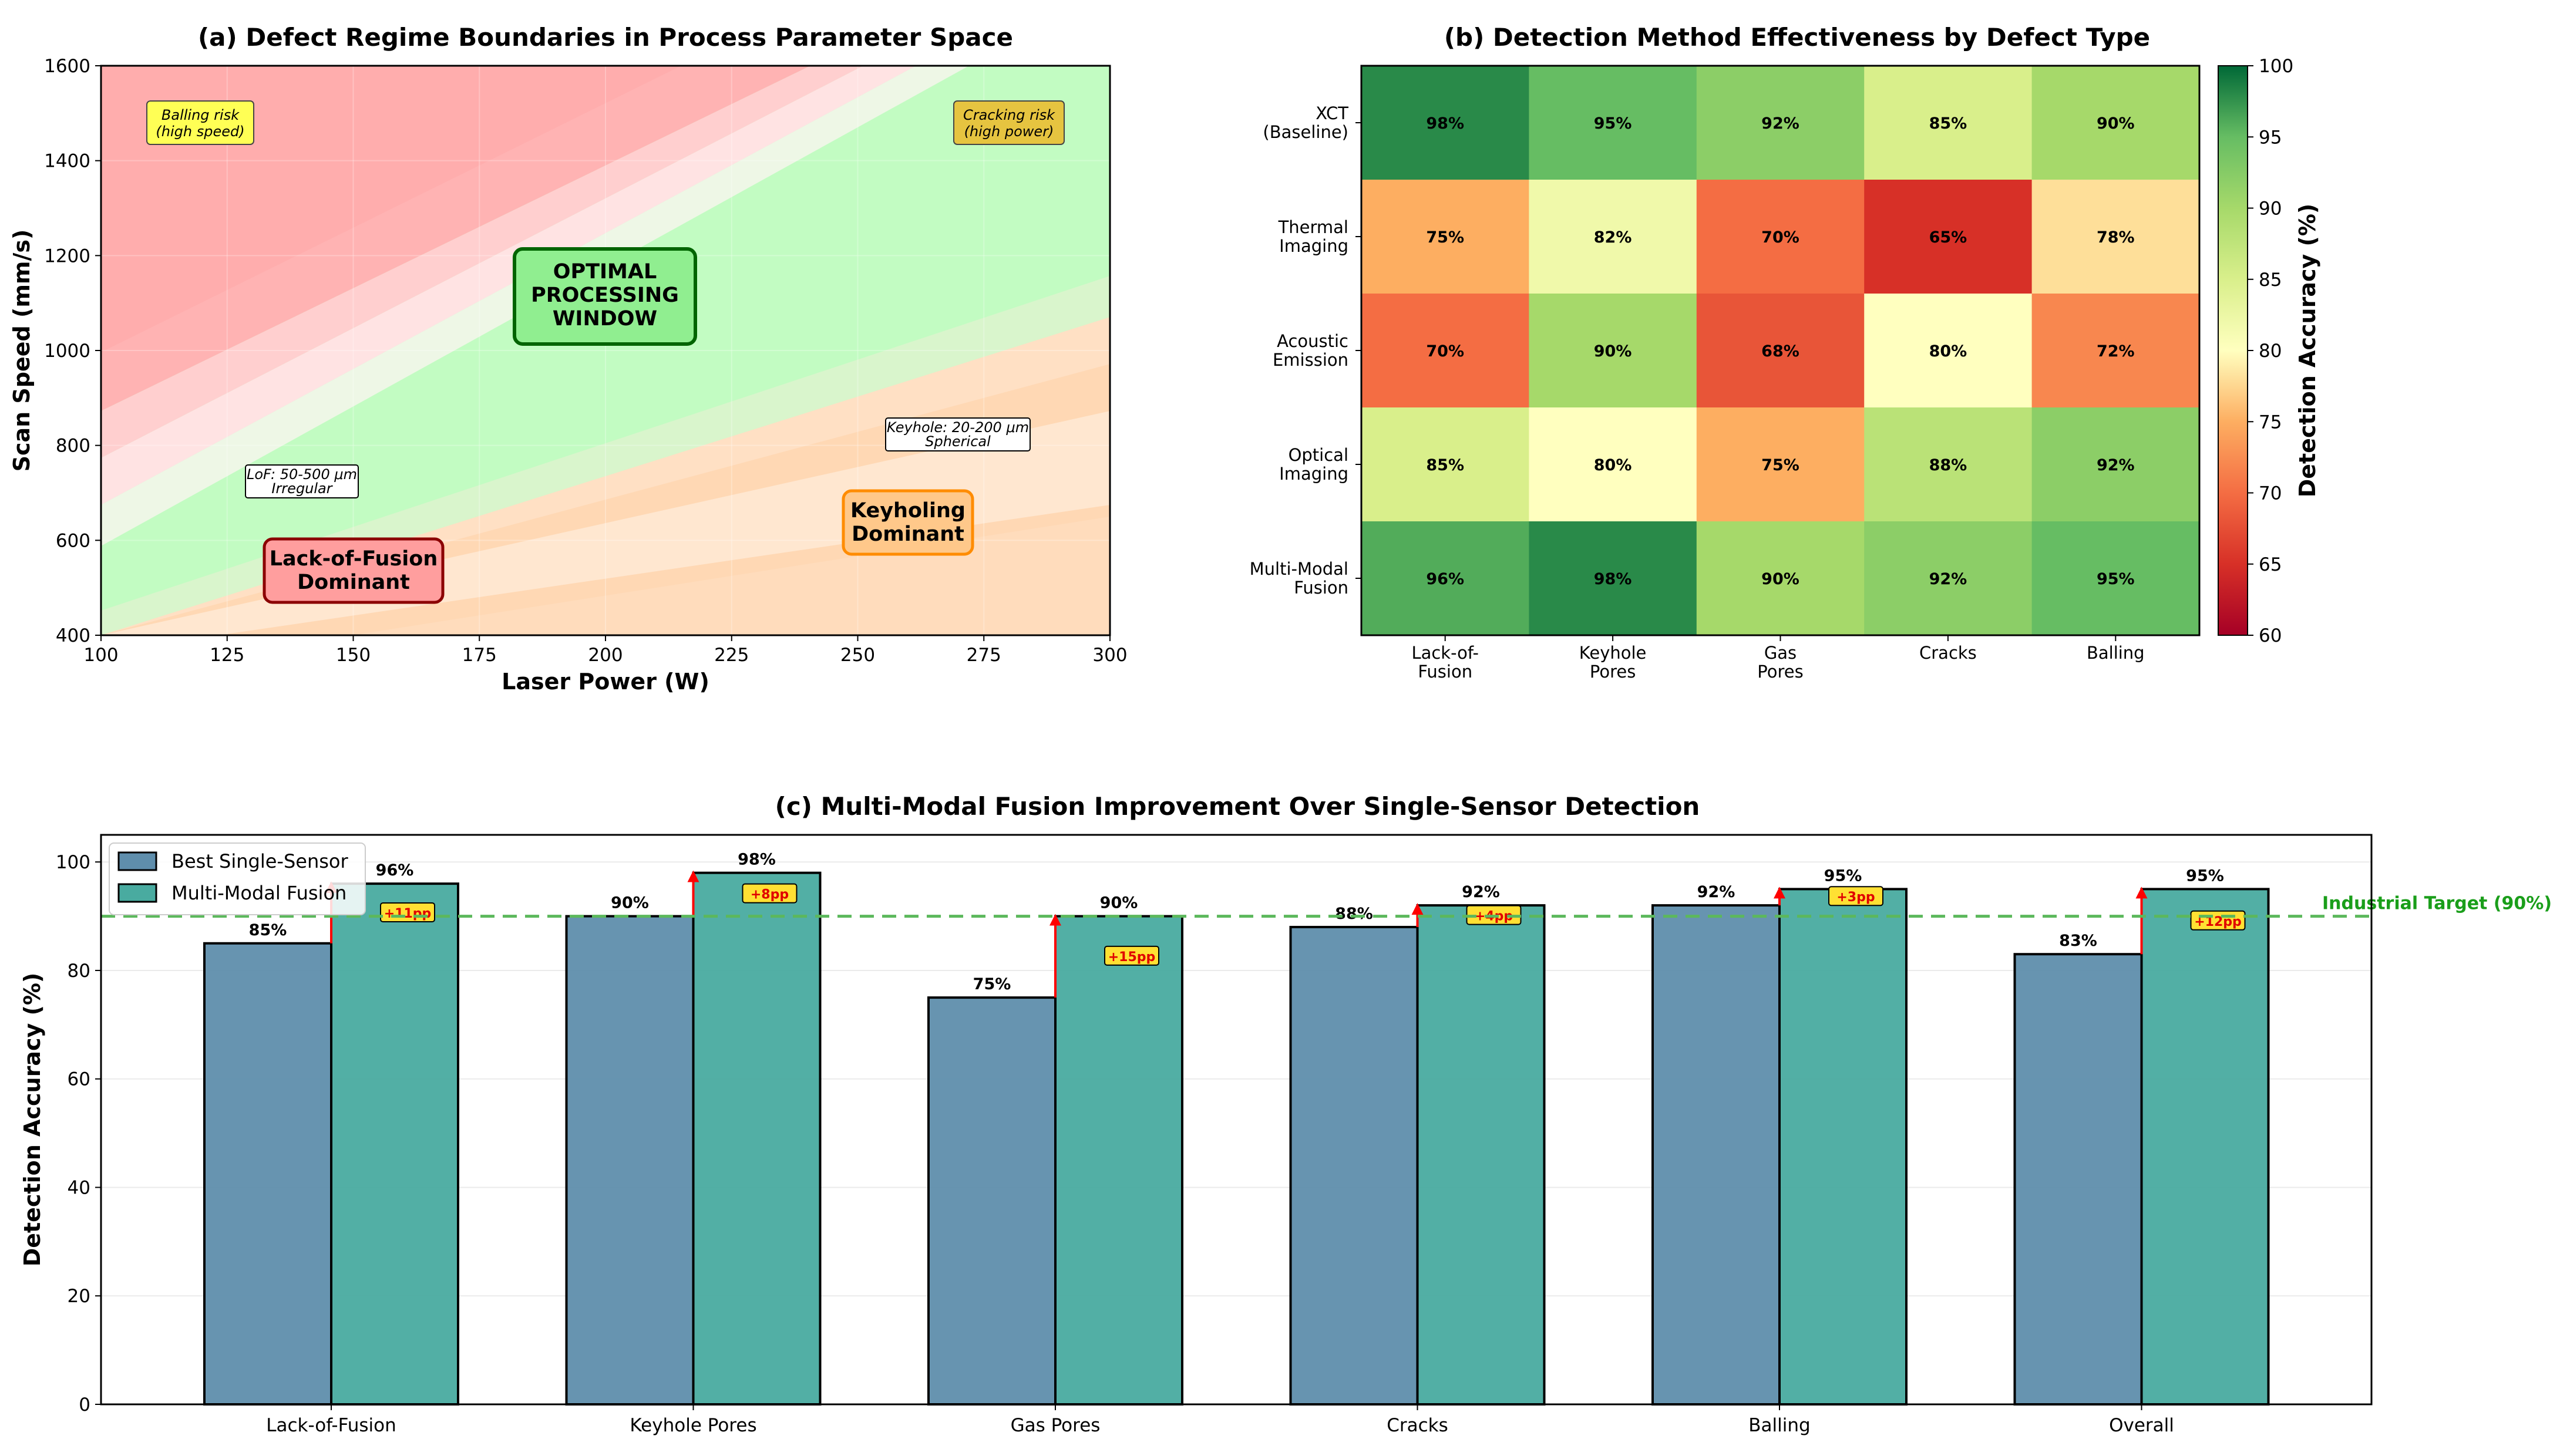  Describe the element at coordinates (1313, 474) in the screenshot. I see `heatmap-row-label: Imaging` at that location.